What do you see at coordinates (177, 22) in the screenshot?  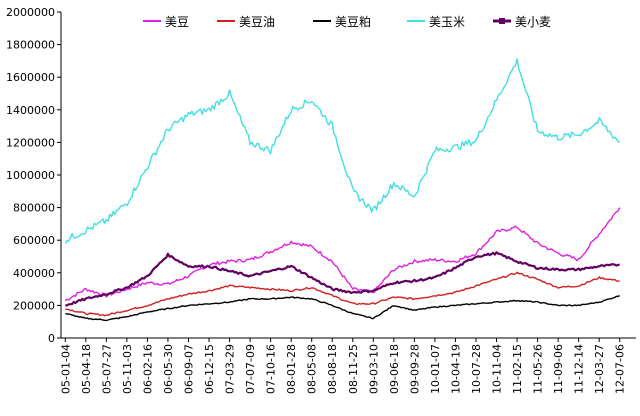 I see `legend-label: 美豆` at bounding box center [177, 22].